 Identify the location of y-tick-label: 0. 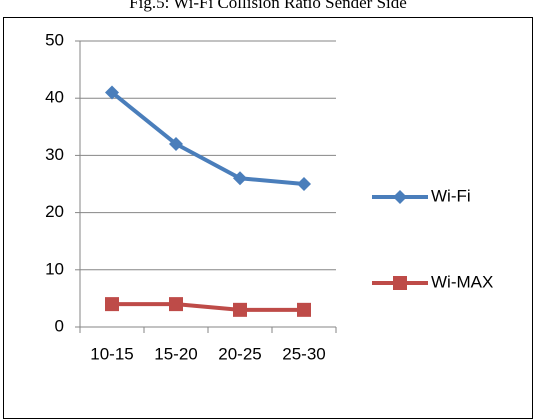
(59, 325).